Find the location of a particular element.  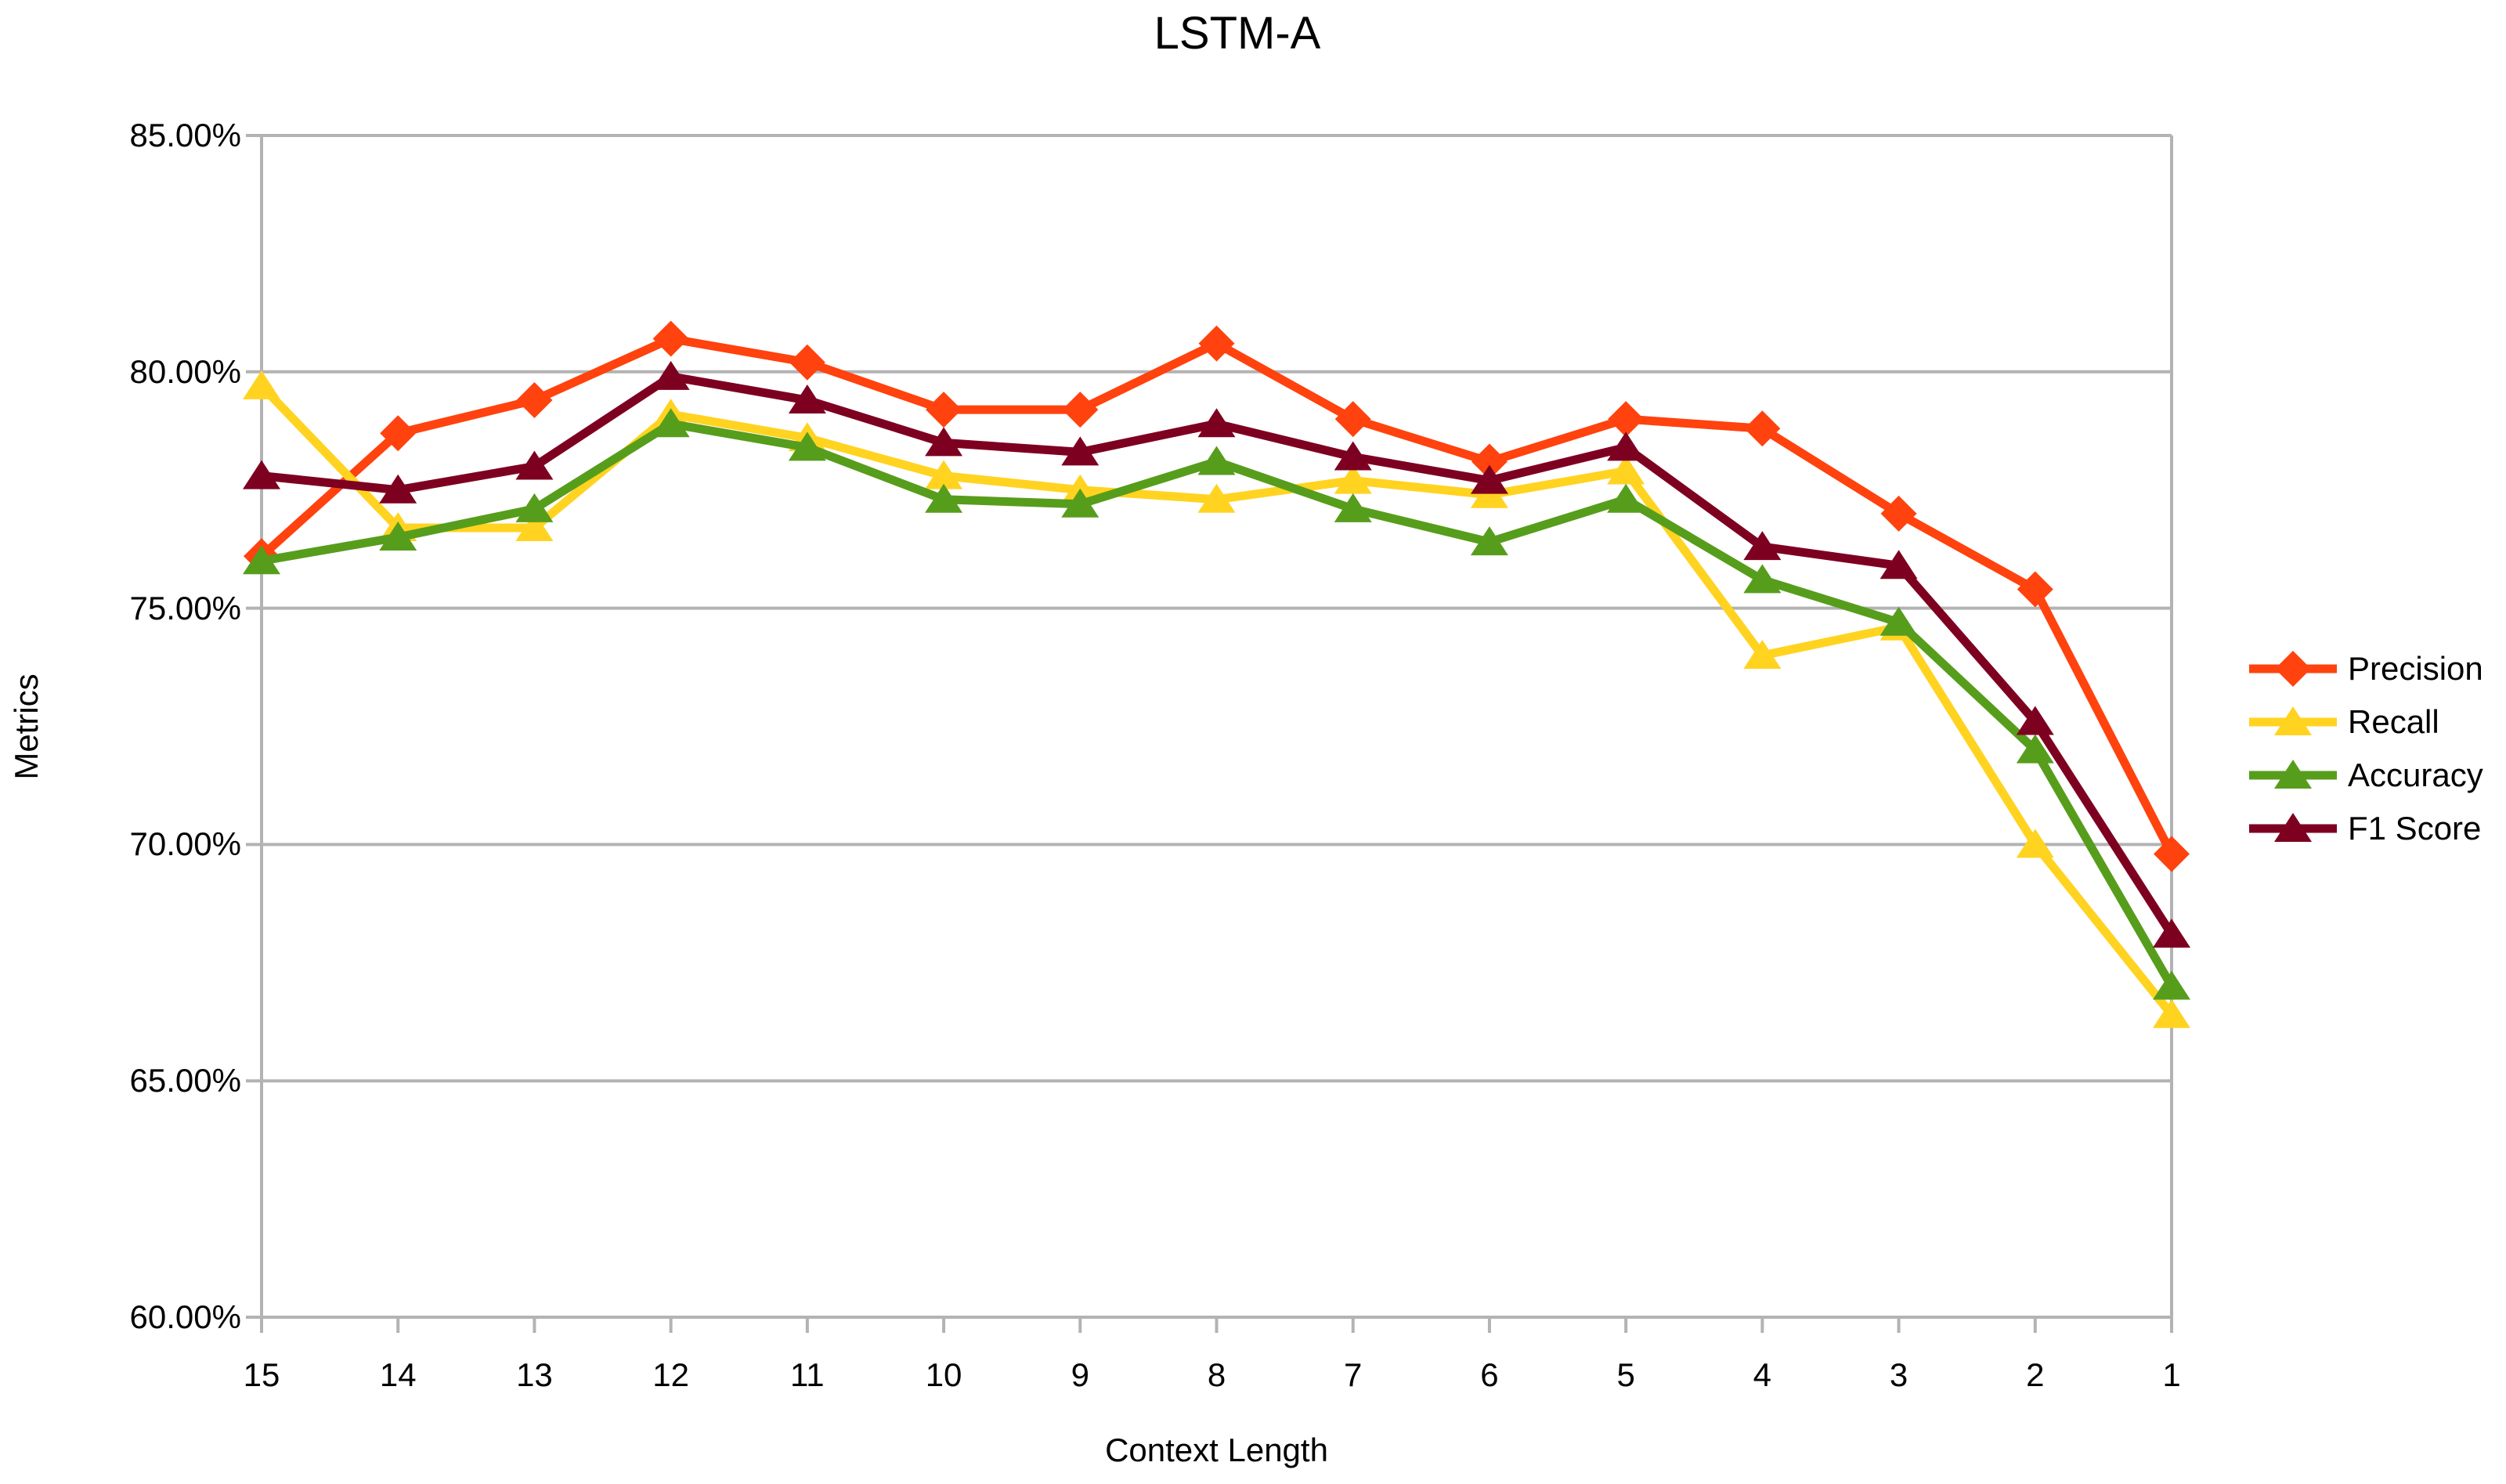

legend-item-recall: Recall is located at coordinates (2366, 722).